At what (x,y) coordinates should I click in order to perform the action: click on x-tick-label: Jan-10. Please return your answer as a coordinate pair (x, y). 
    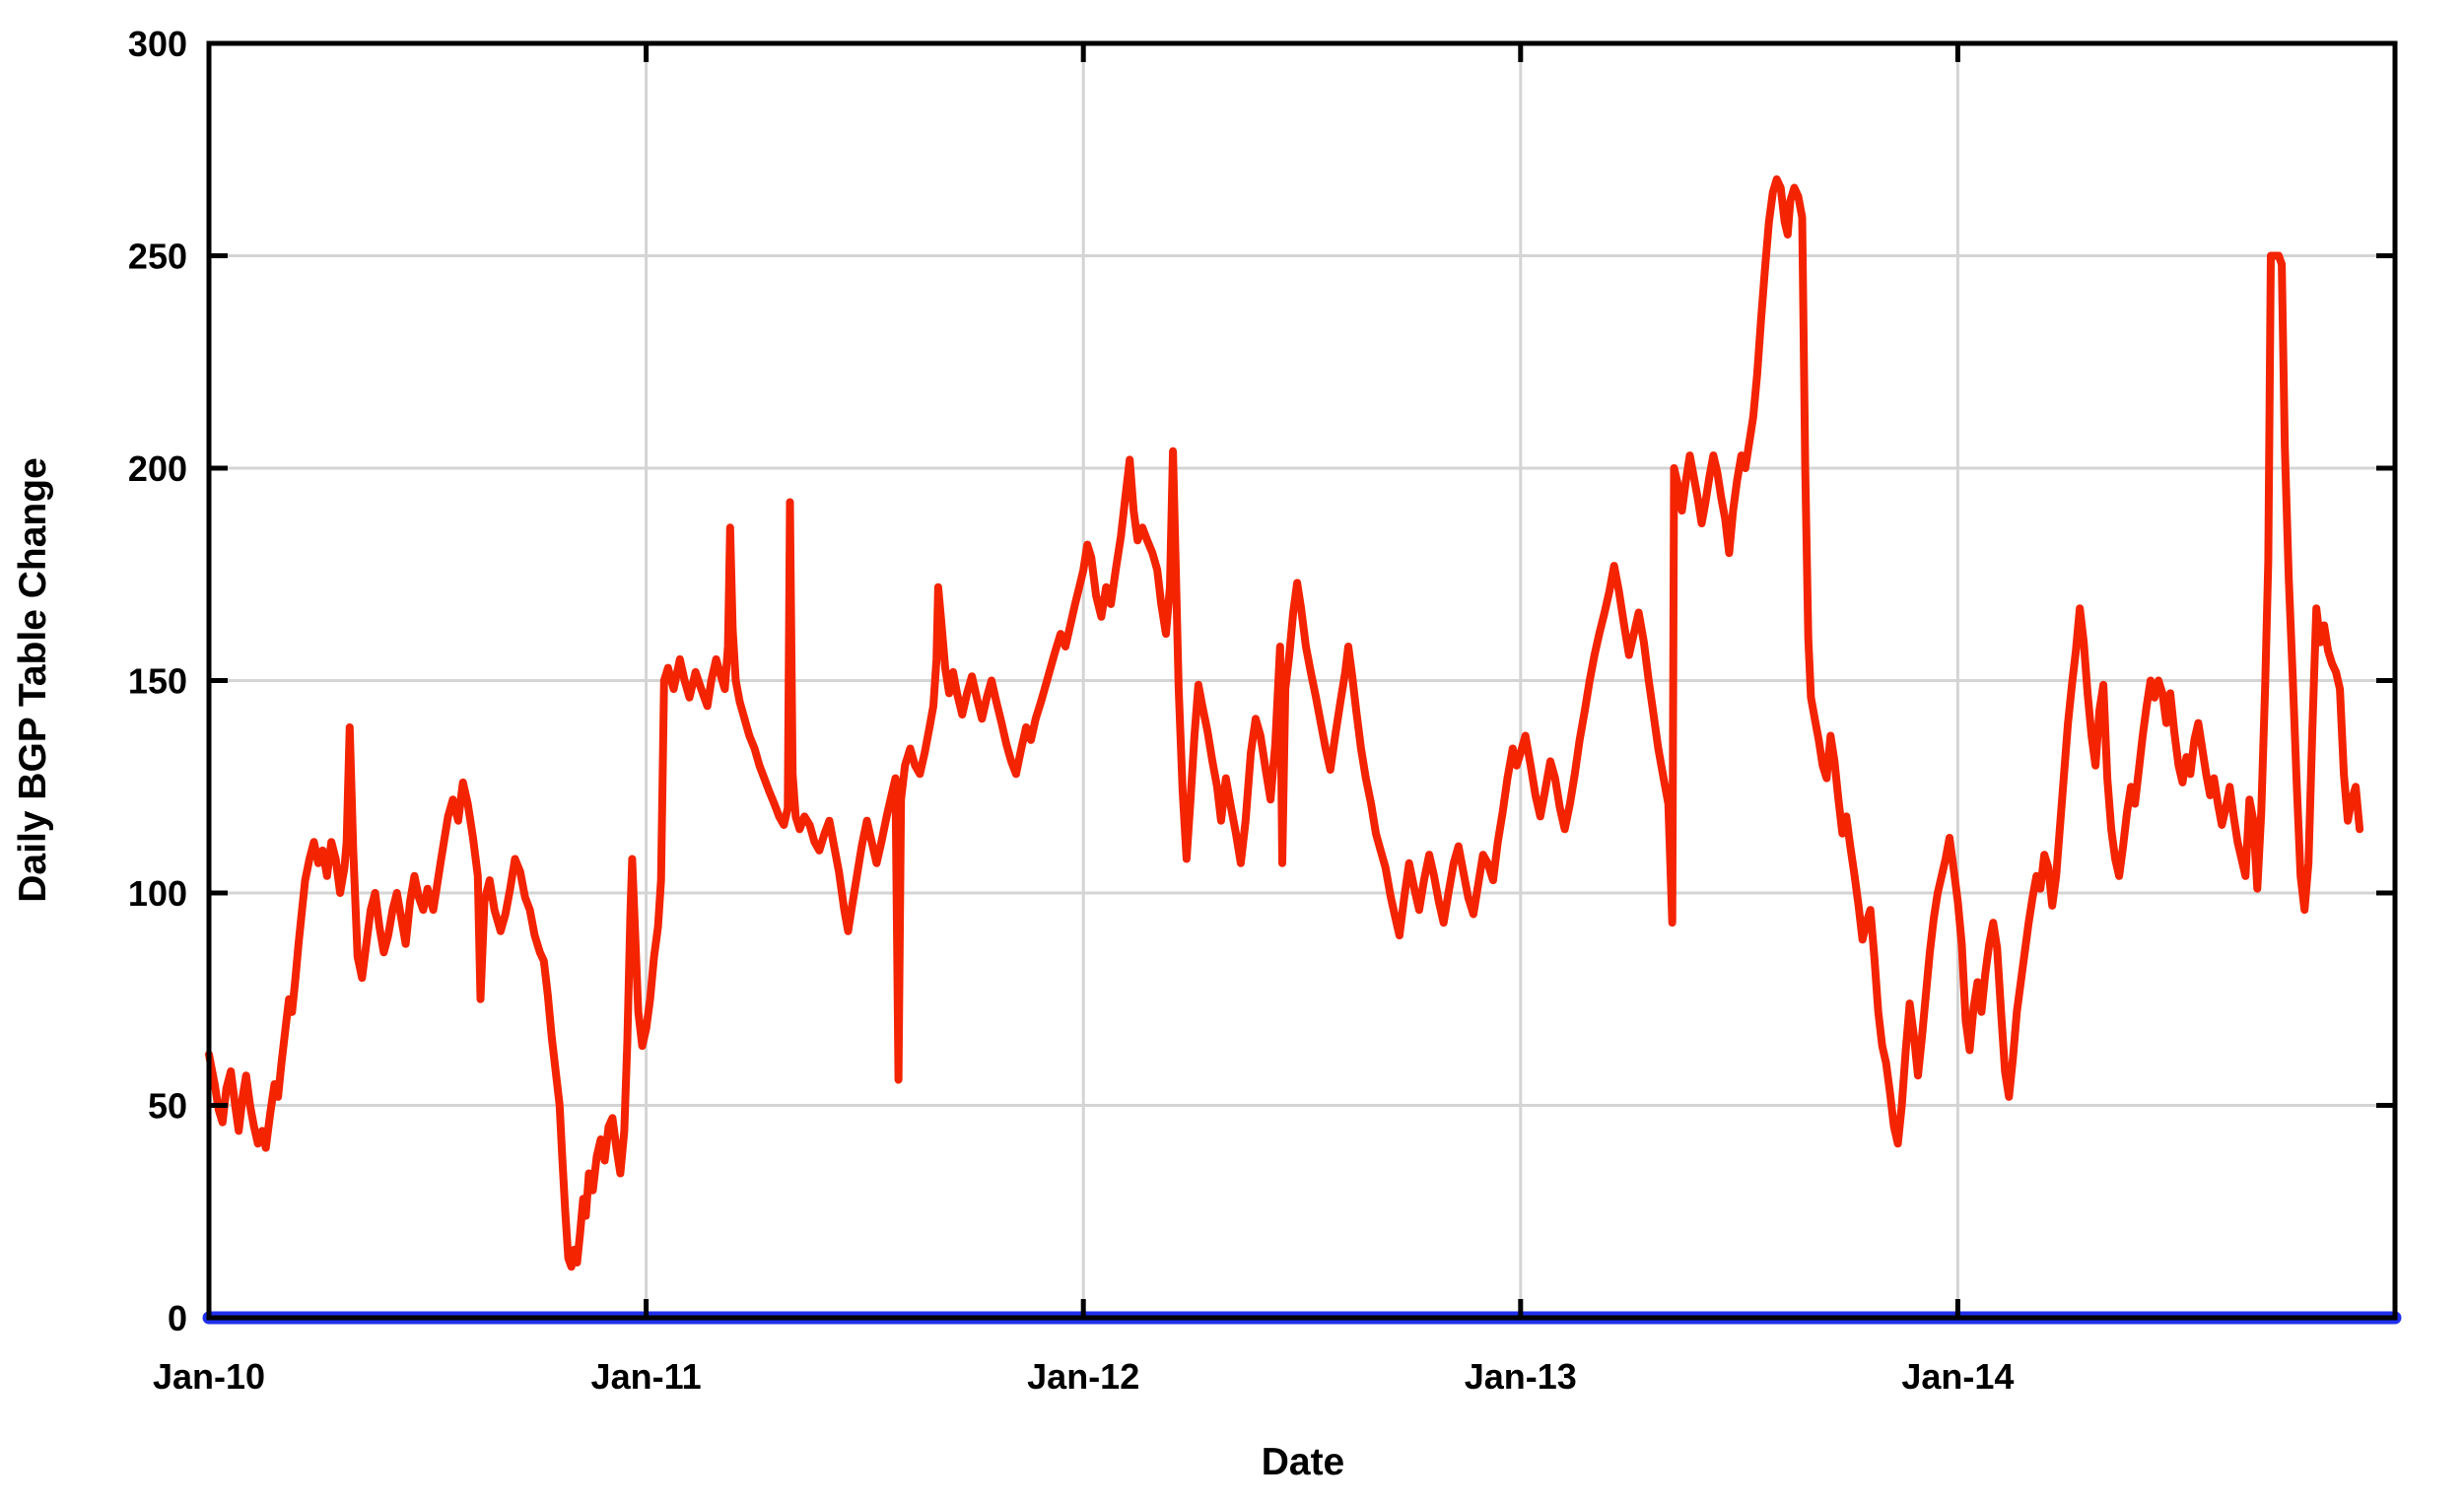
    Looking at the image, I should click on (209, 1376).